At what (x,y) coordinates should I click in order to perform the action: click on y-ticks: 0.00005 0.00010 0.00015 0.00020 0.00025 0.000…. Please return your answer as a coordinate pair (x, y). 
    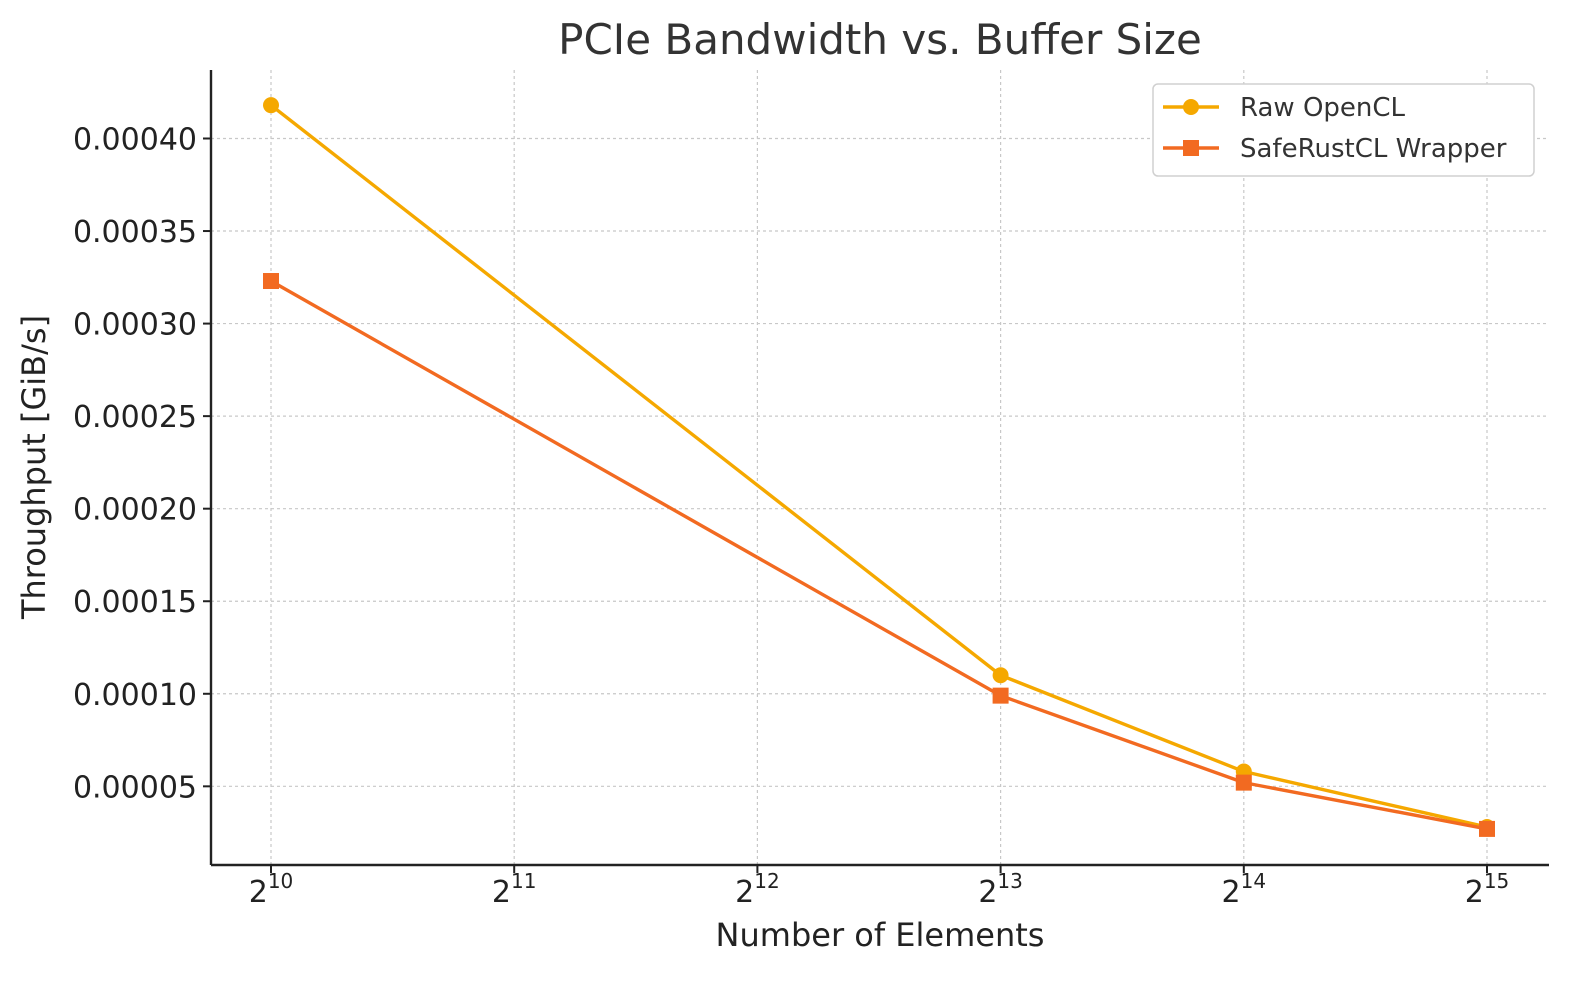
    Looking at the image, I should click on (142, 463).